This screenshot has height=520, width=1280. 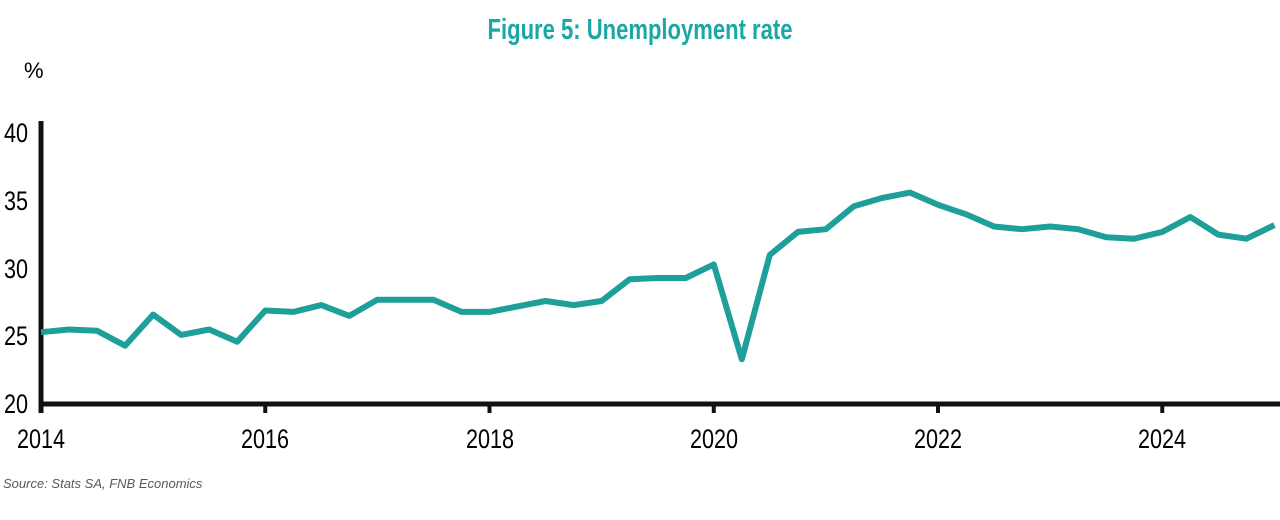 What do you see at coordinates (16, 133) in the screenshot?
I see `y-tick-label: 40` at bounding box center [16, 133].